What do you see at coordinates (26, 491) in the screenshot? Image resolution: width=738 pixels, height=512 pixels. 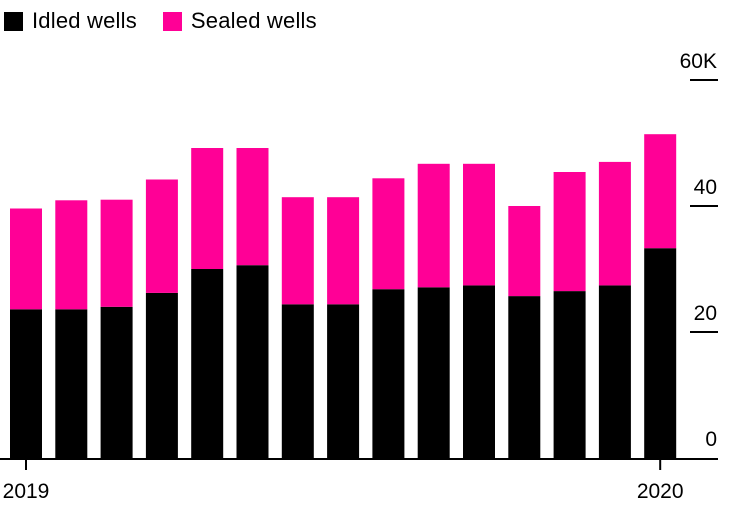 I see `x-tick-label-2019: 2019` at bounding box center [26, 491].